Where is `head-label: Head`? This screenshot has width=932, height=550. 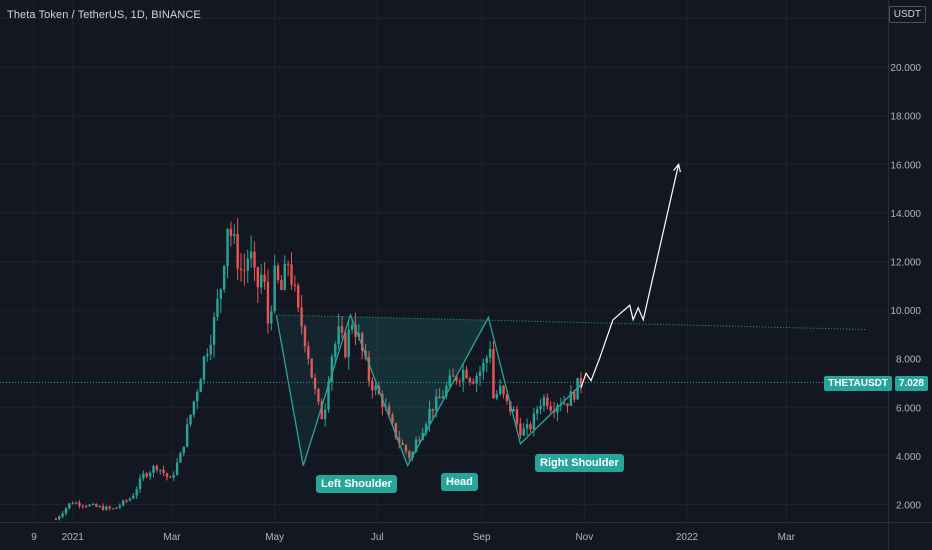
head-label: Head is located at coordinates (459, 482).